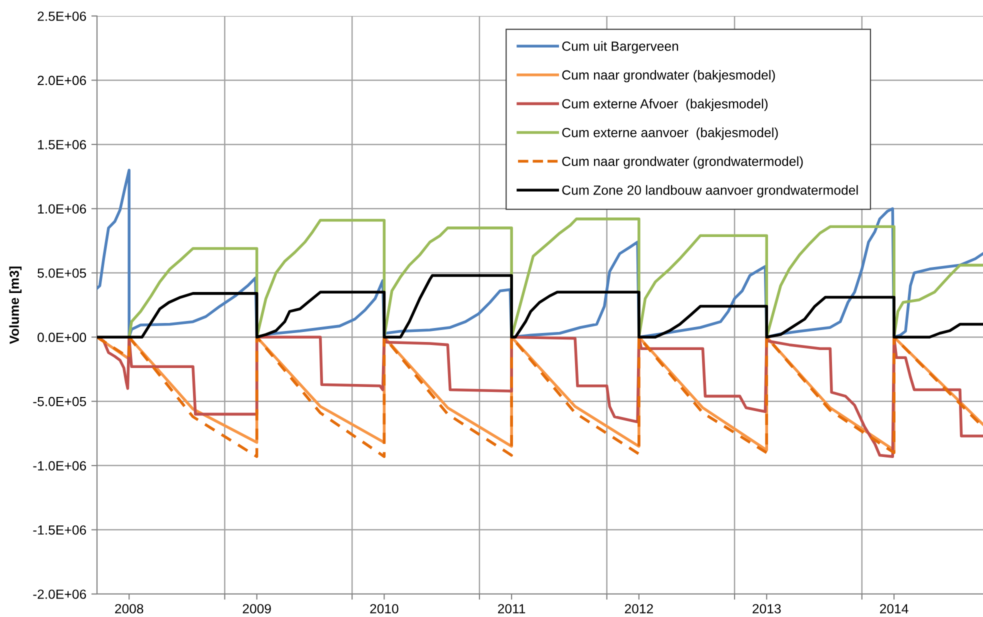 The height and width of the screenshot is (617, 983). I want to click on y-tick-label: -5.0E+05, so click(59, 401).